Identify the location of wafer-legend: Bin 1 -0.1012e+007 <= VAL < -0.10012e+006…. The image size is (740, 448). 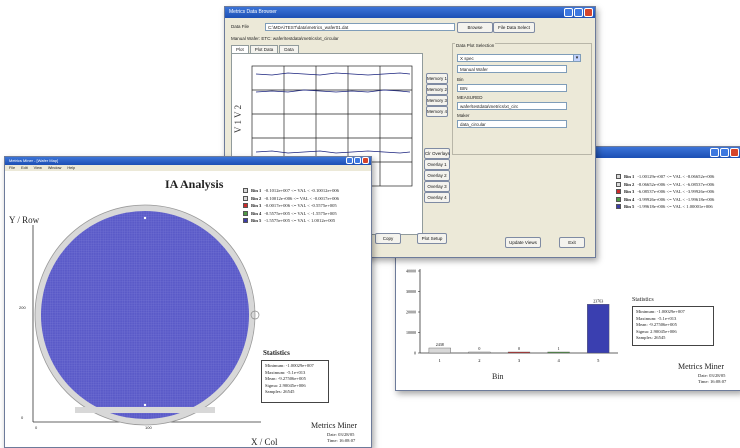
(291, 206).